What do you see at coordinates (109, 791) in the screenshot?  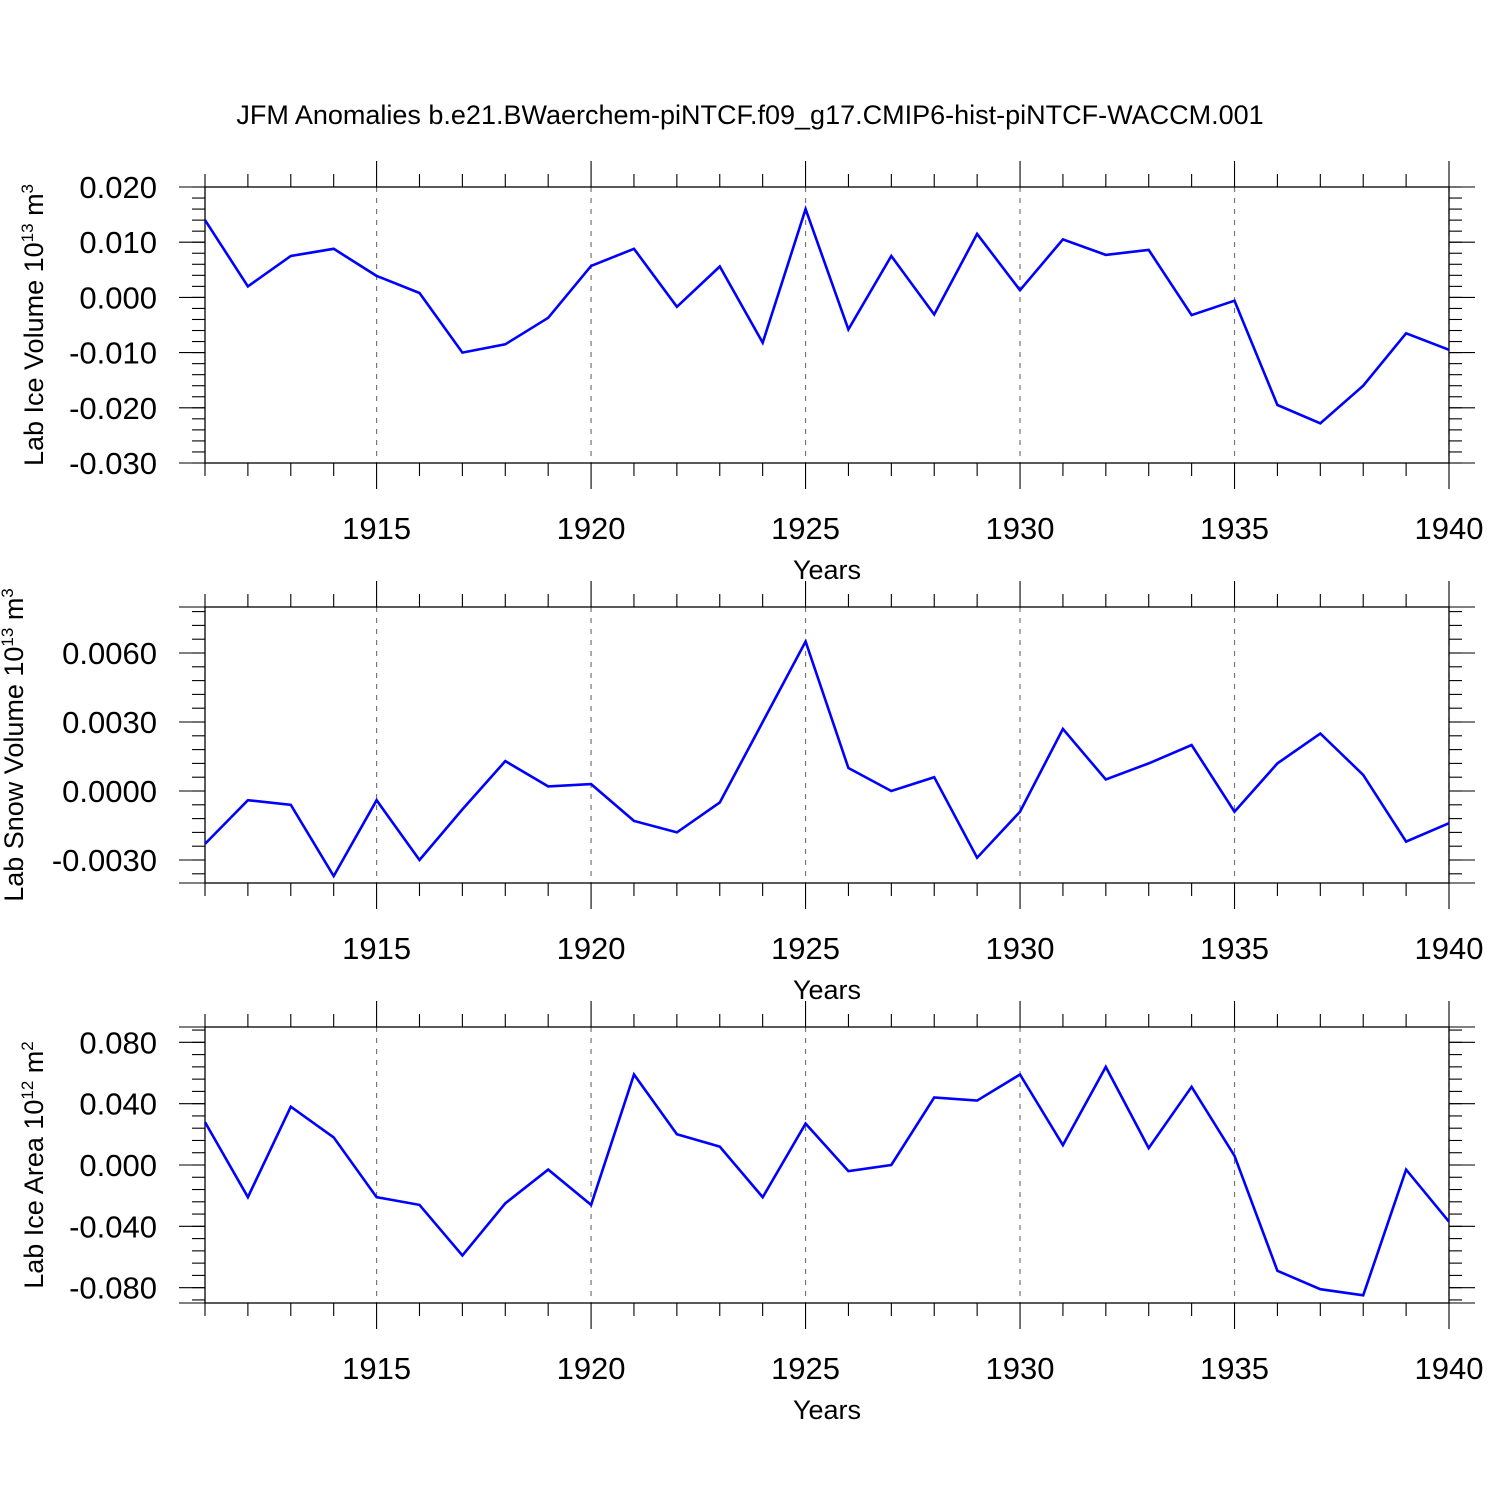 I see `y-tick-label: 0.0000` at bounding box center [109, 791].